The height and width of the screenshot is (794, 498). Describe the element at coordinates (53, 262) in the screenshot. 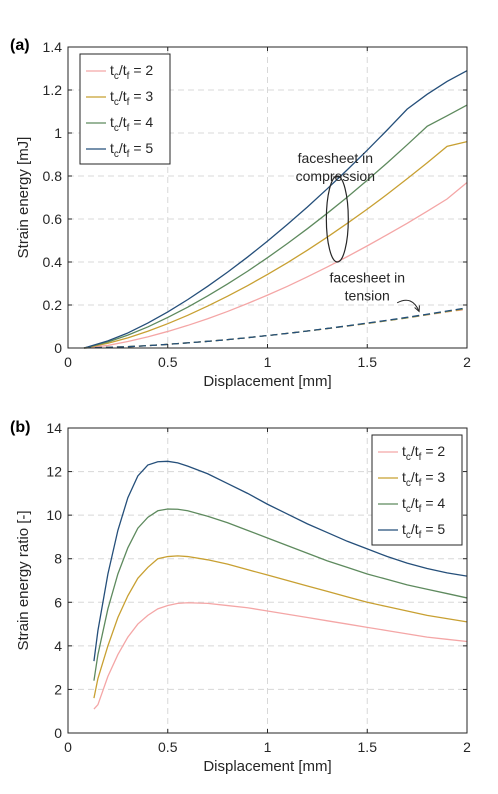

I see `y-tick-label: 0.4` at that location.